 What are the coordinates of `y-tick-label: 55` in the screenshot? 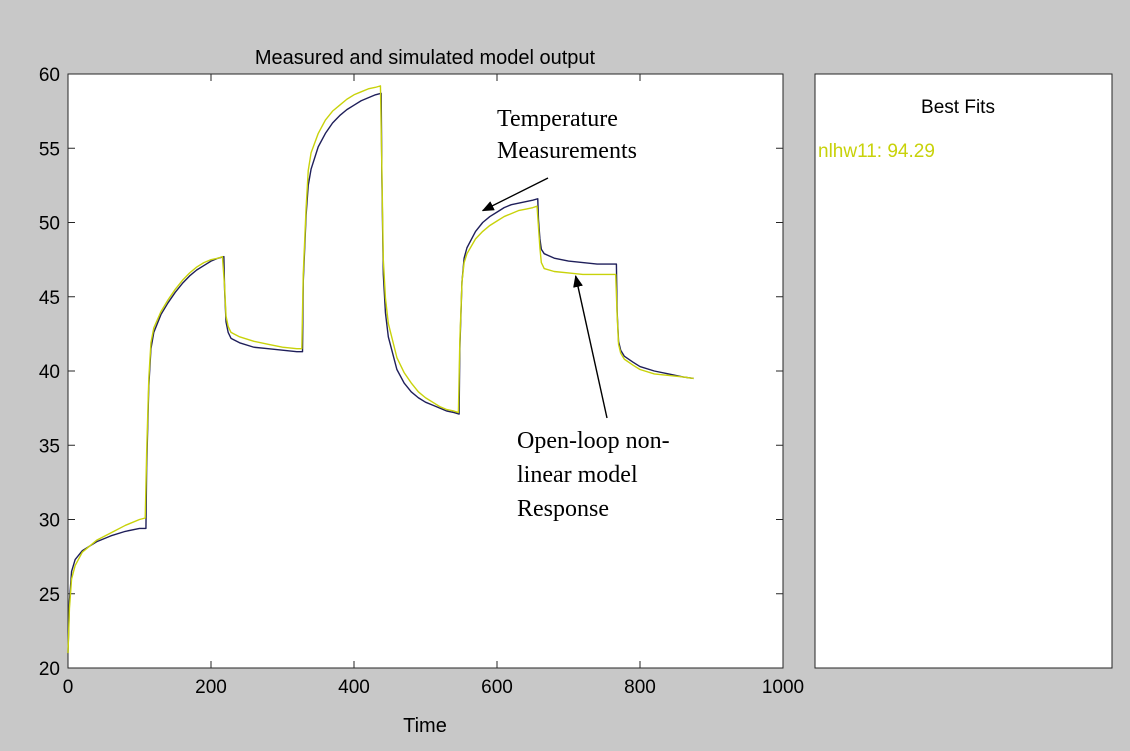 It's located at (49, 149).